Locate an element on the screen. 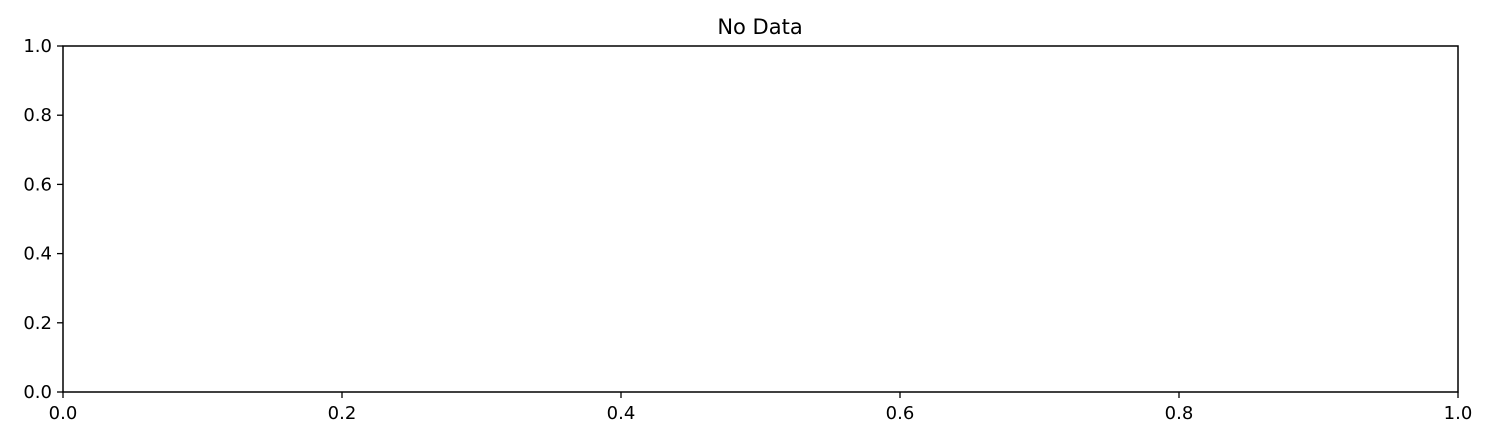  x-tick-label: 0.2 is located at coordinates (342, 413).